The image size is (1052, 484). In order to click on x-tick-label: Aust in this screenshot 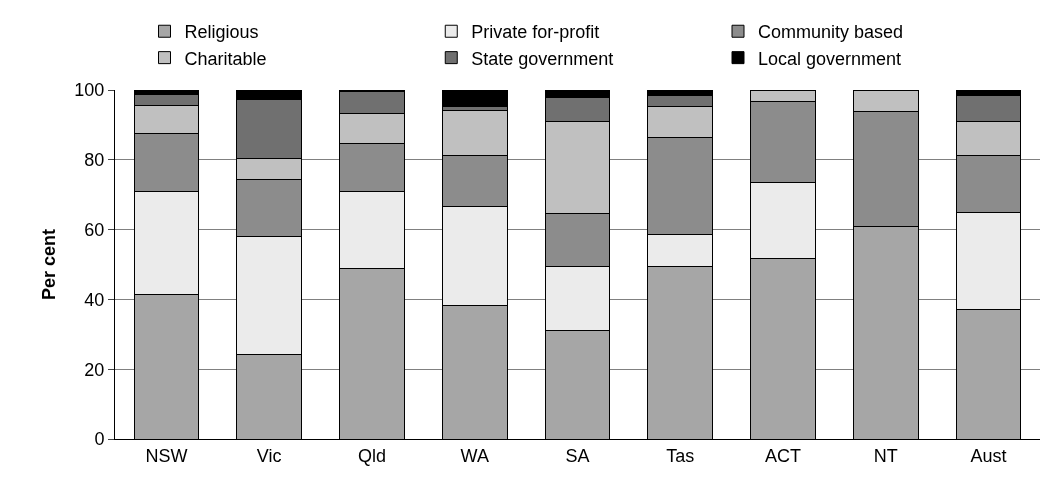, I will do `click(988, 455)`.